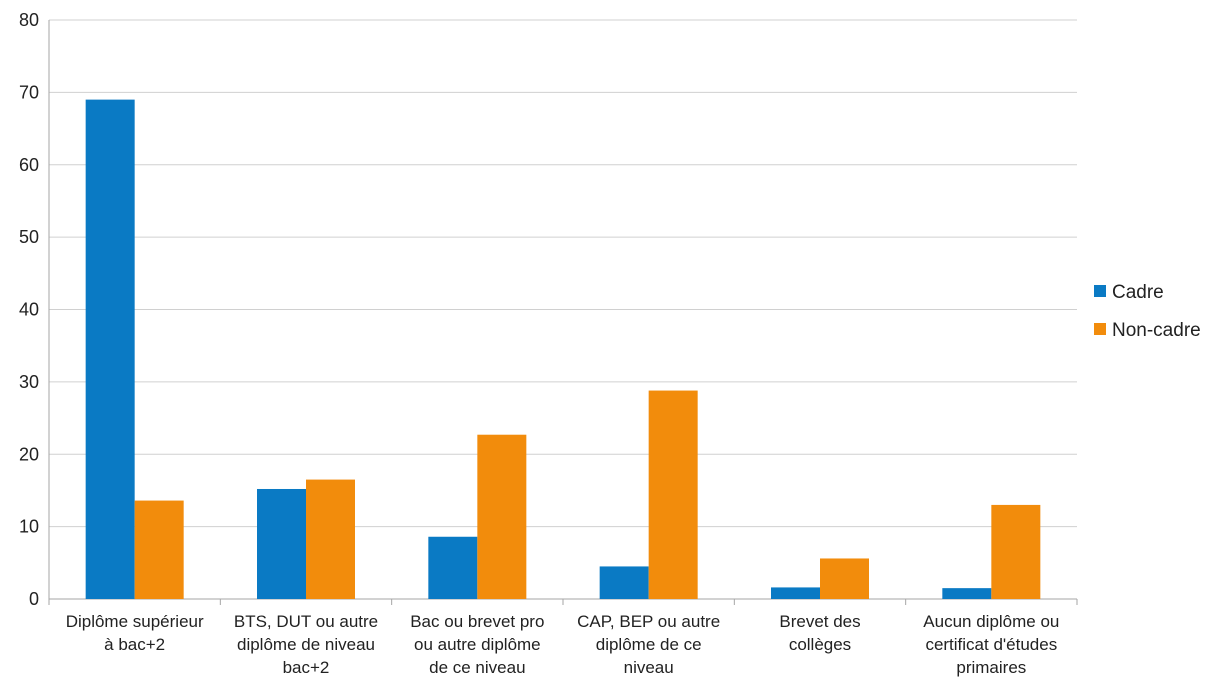 The image size is (1211, 677). What do you see at coordinates (29, 20) in the screenshot?
I see `y-tick-label: 80` at bounding box center [29, 20].